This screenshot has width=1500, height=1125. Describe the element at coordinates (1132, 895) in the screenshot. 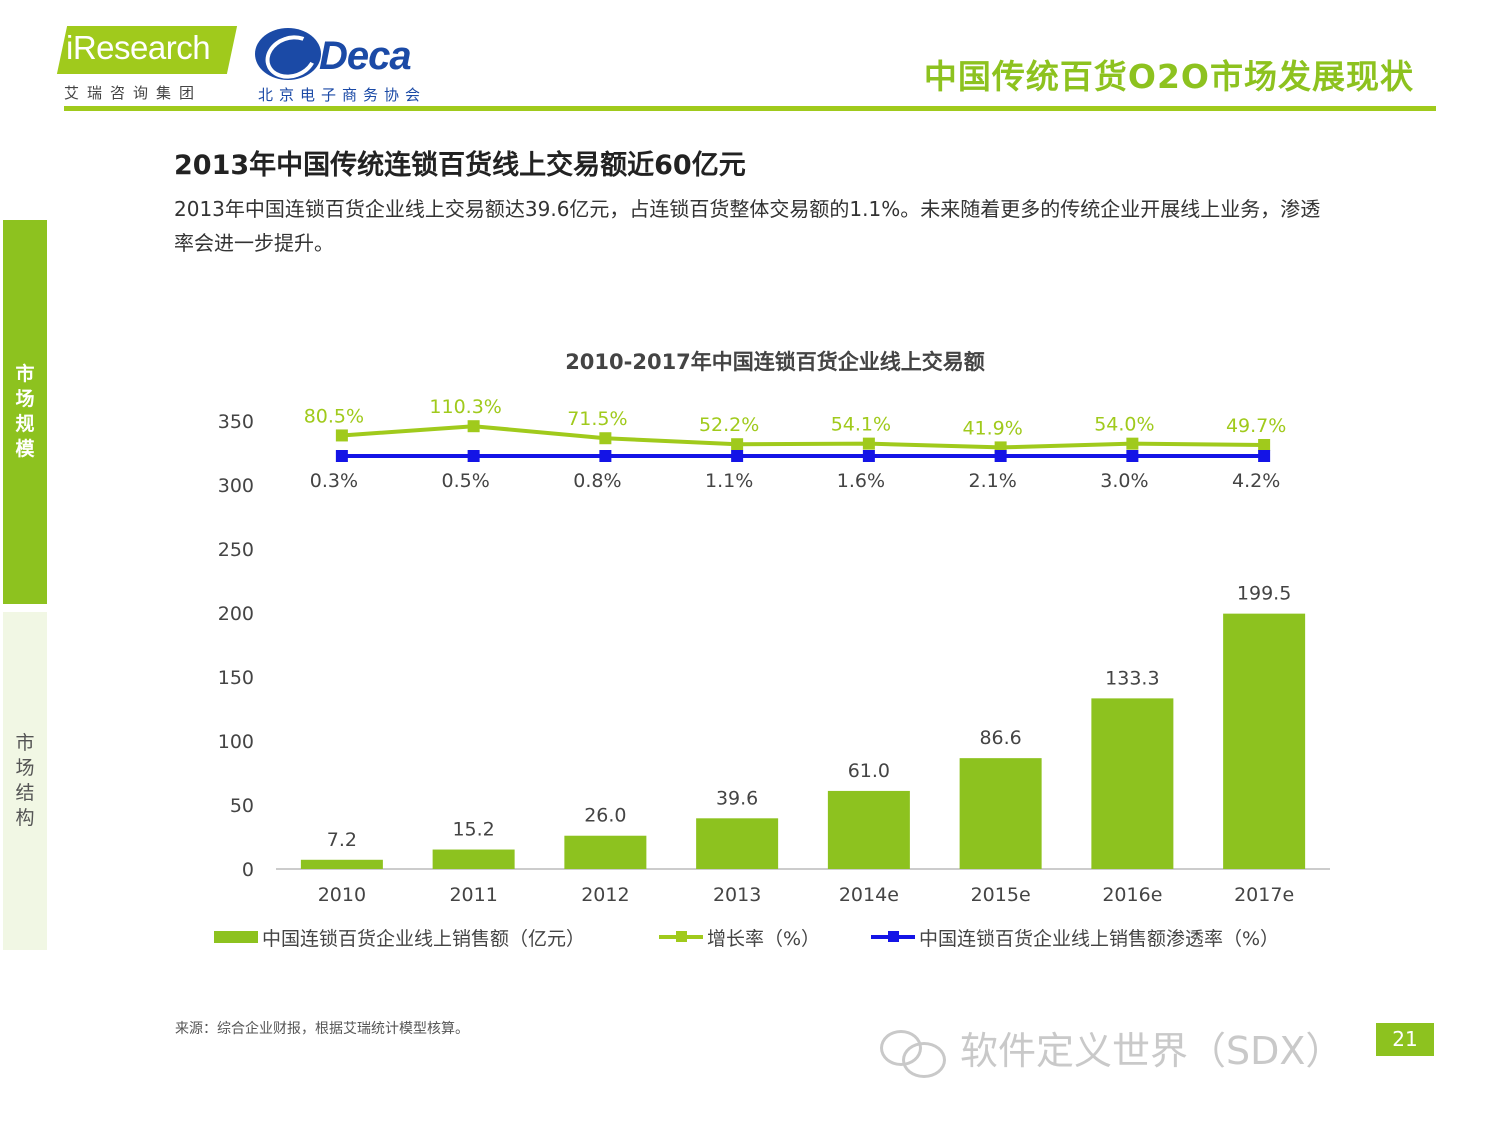

I see `x-tick-label: 2016e` at that location.